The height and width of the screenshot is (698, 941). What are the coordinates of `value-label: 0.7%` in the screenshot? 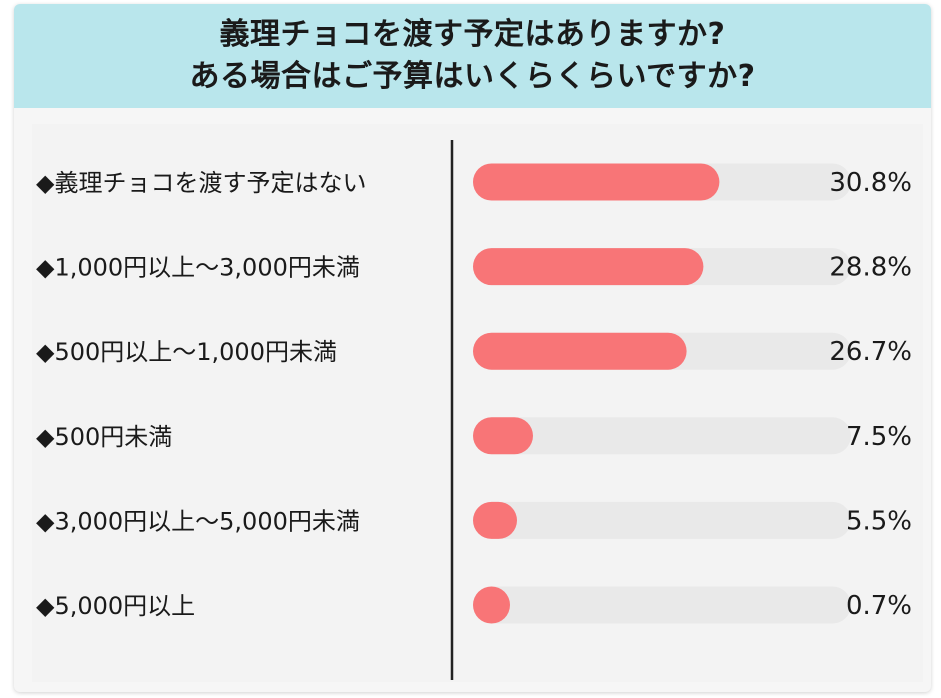 It's located at (879, 606).